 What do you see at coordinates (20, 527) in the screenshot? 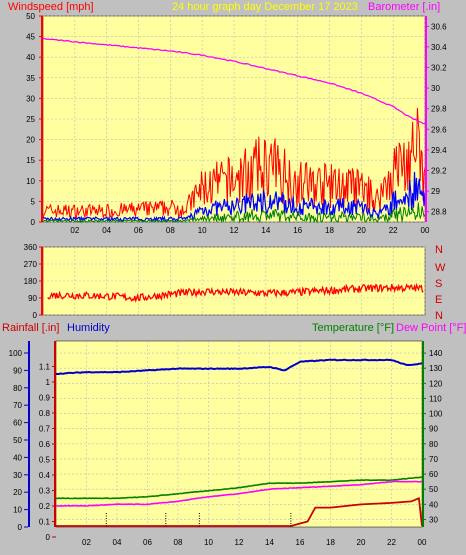
I see `humidity-y-tick: 0` at bounding box center [20, 527].